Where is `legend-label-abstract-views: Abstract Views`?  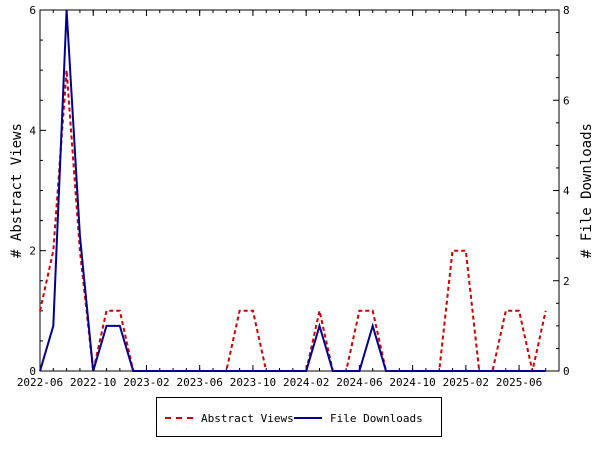 legend-label-abstract-views: Abstract Views is located at coordinates (247, 418).